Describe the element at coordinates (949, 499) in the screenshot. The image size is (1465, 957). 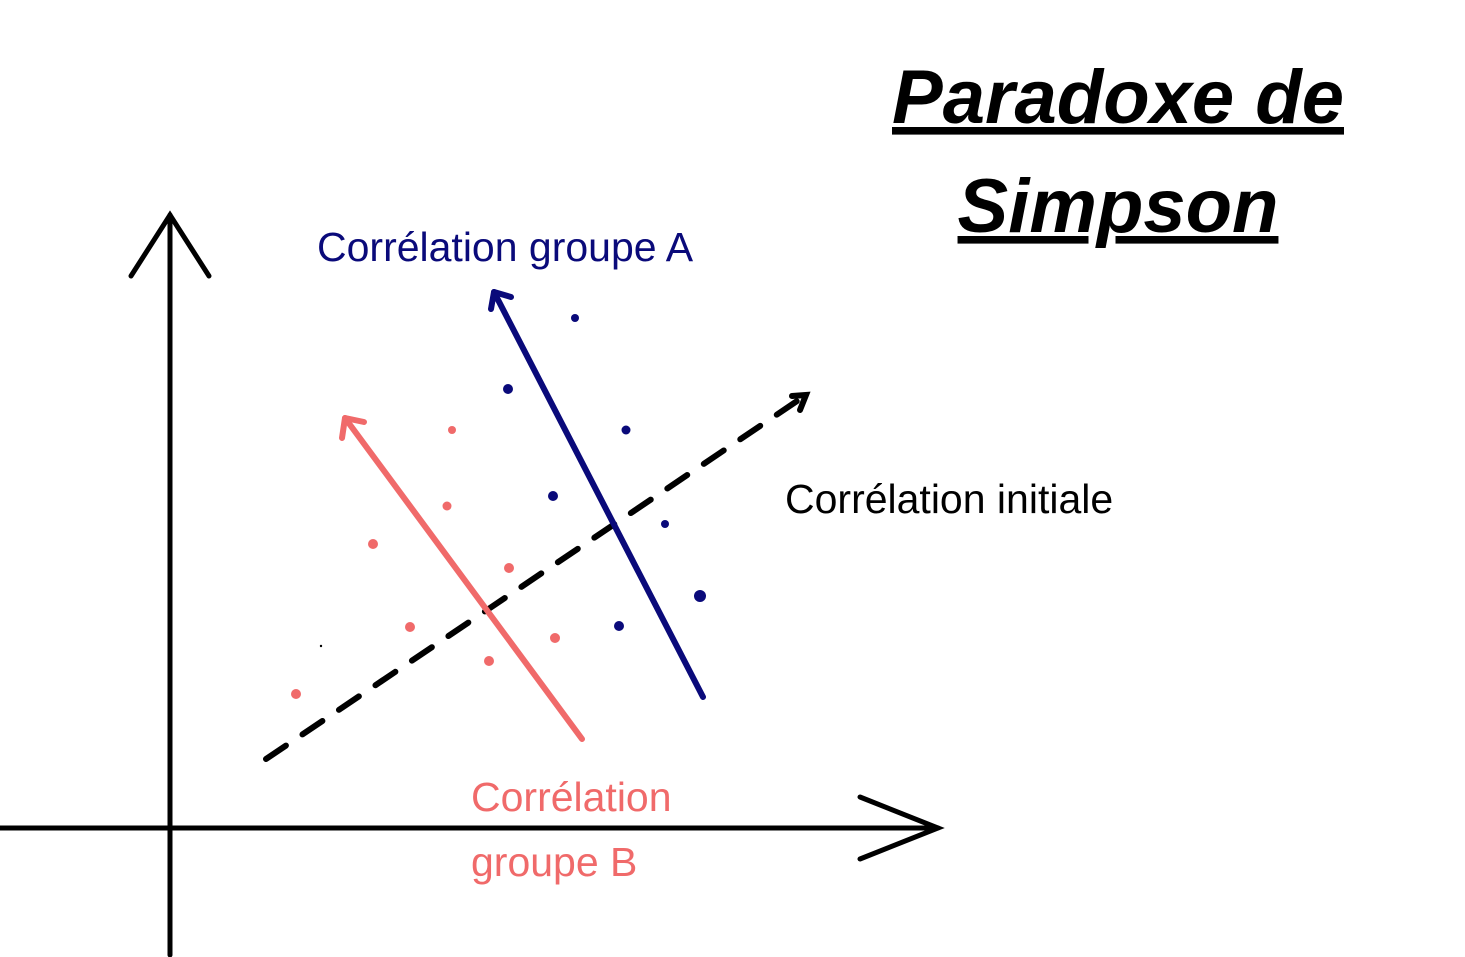
I see `label-initial: Corrélation initiale` at that location.